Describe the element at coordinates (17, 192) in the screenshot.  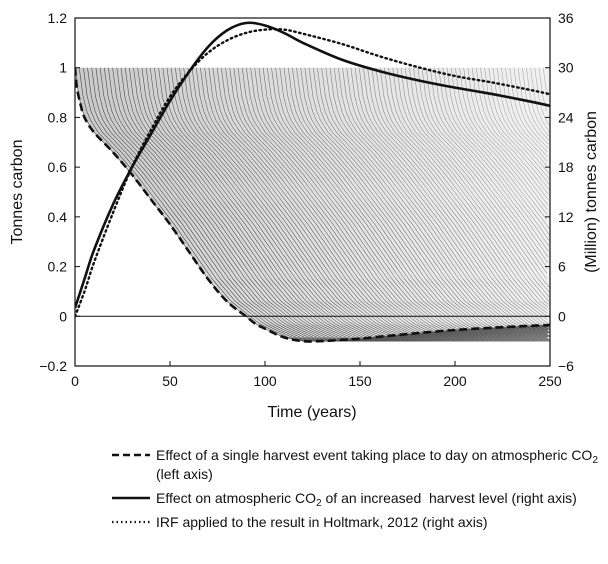
I see `left-y-axis-label: Tonnes carbon` at that location.